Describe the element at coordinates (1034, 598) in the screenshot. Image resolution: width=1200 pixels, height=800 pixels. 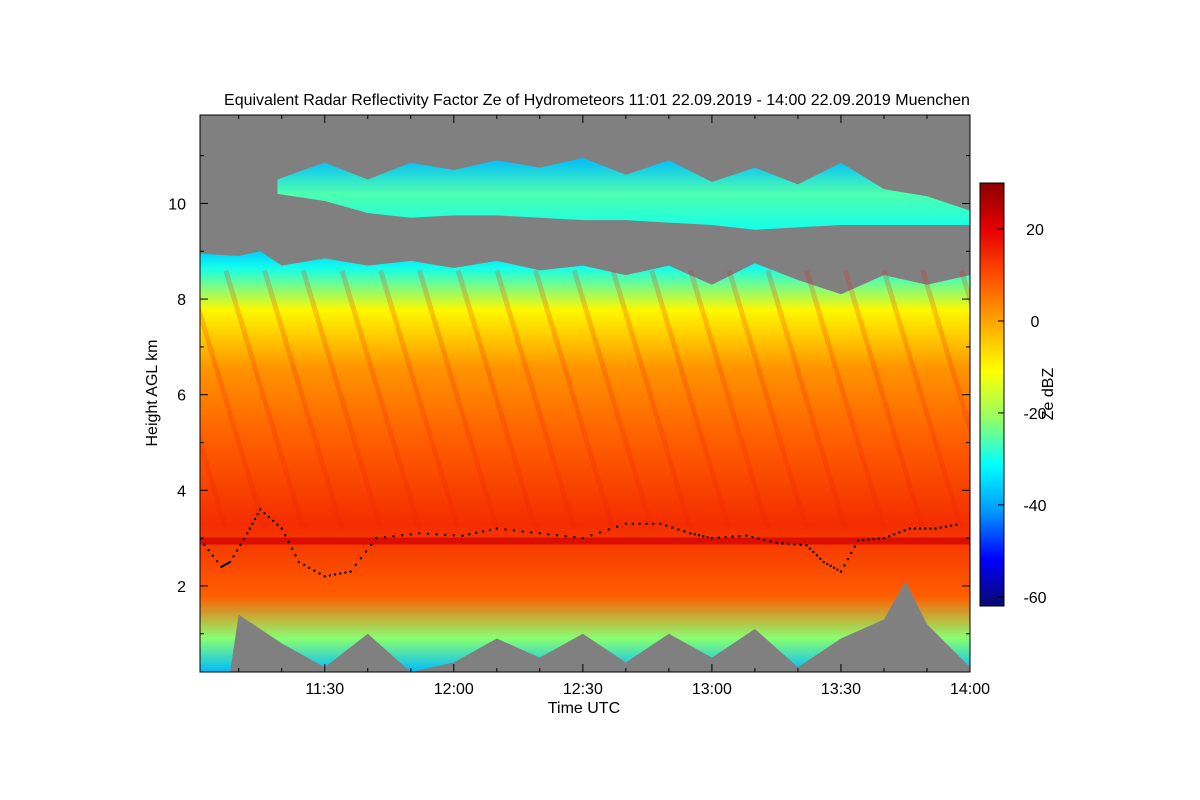
I see `colorbar-tick-label: -60` at that location.